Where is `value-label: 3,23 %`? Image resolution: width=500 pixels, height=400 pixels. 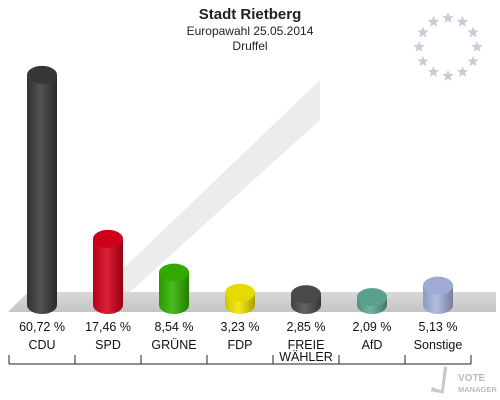 value-label: 3,23 % is located at coordinates (240, 327).